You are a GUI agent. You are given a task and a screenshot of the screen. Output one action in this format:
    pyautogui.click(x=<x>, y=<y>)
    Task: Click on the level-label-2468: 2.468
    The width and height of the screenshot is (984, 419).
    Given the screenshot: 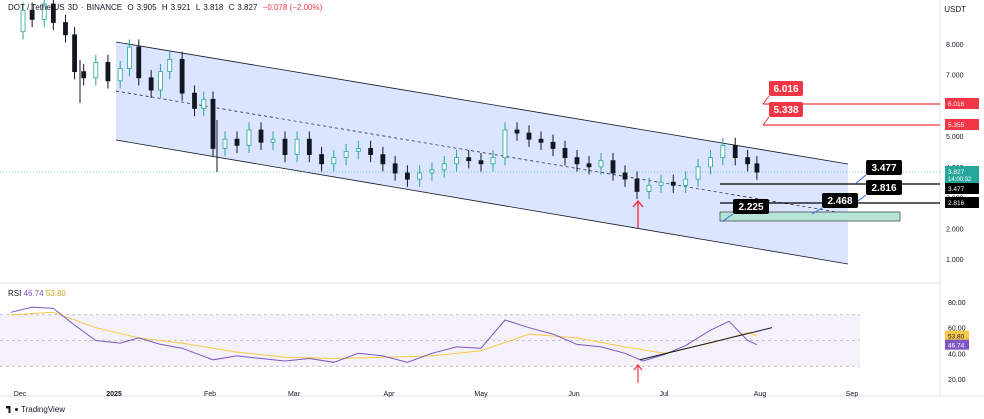 What is the action you would take?
    pyautogui.click(x=834, y=204)
    